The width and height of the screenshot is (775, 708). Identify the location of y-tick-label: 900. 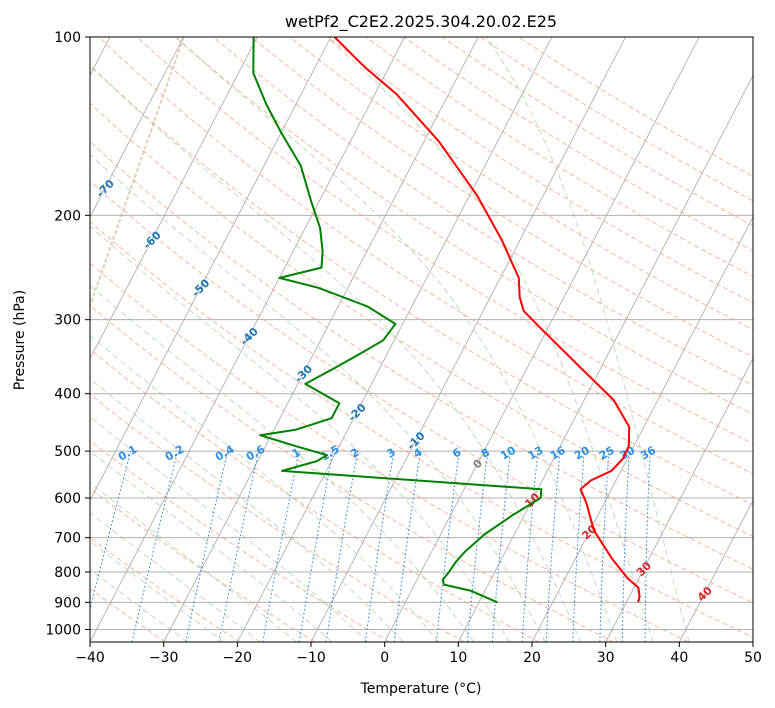
(67, 603).